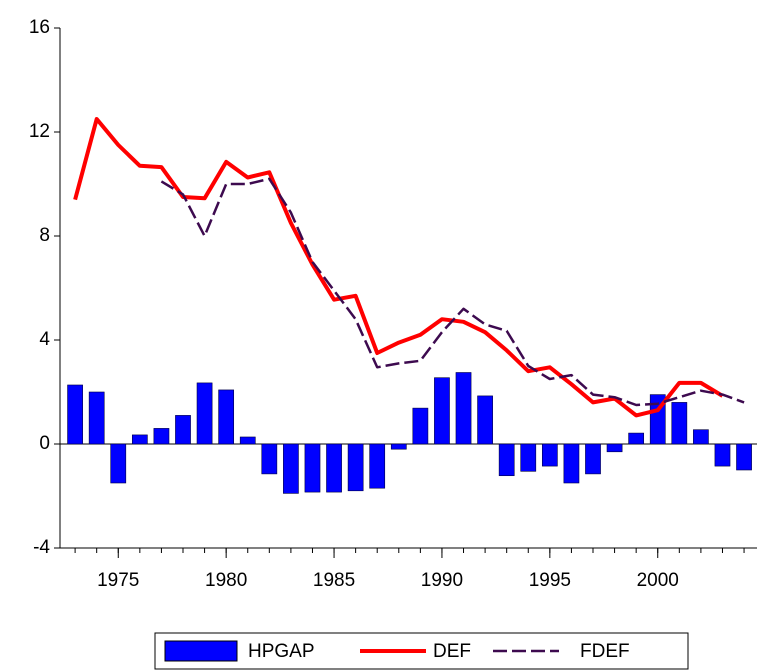 The height and width of the screenshot is (670, 759). I want to click on y-tick-label: -4, so click(41, 547).